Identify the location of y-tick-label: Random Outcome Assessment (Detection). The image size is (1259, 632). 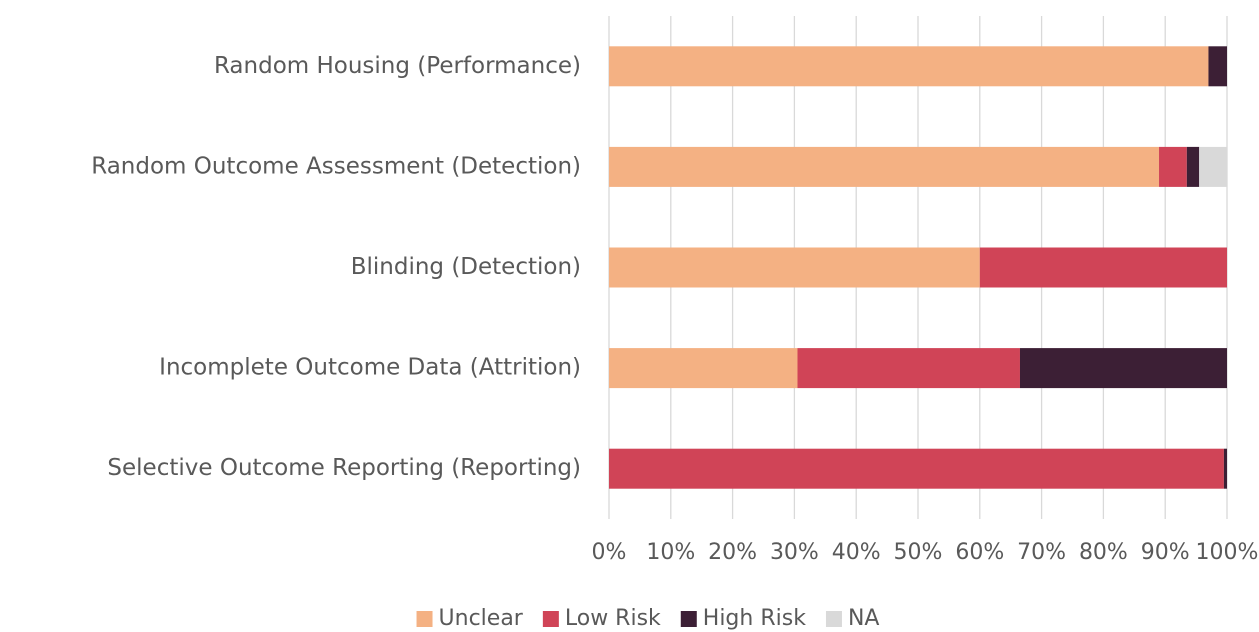
(336, 166).